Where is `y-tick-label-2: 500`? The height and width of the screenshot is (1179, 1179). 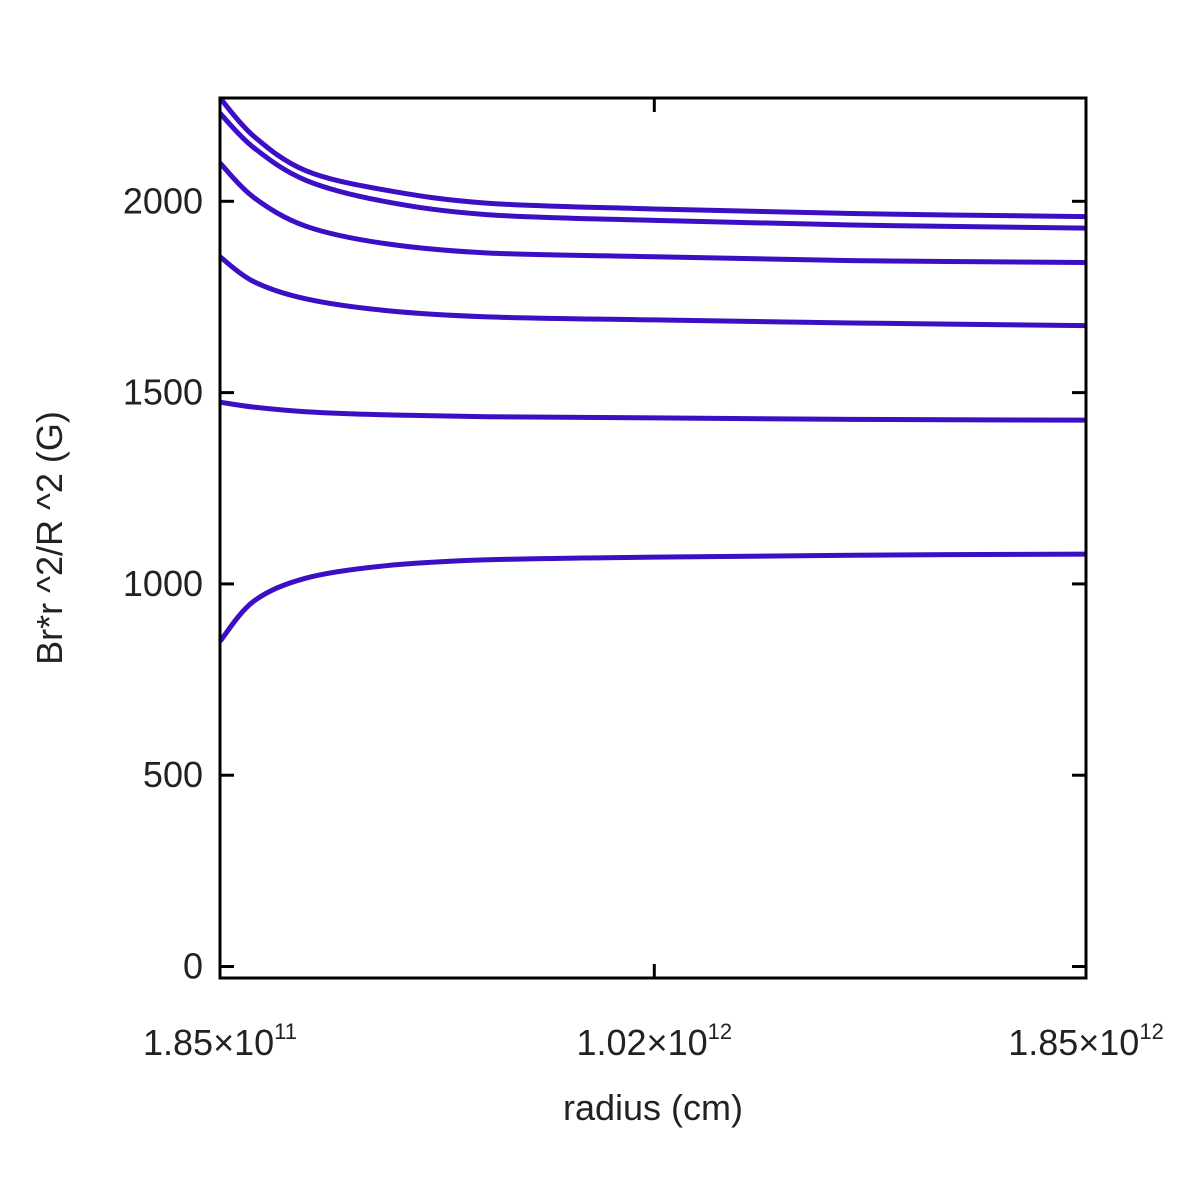
y-tick-label-2: 500 is located at coordinates (173, 774).